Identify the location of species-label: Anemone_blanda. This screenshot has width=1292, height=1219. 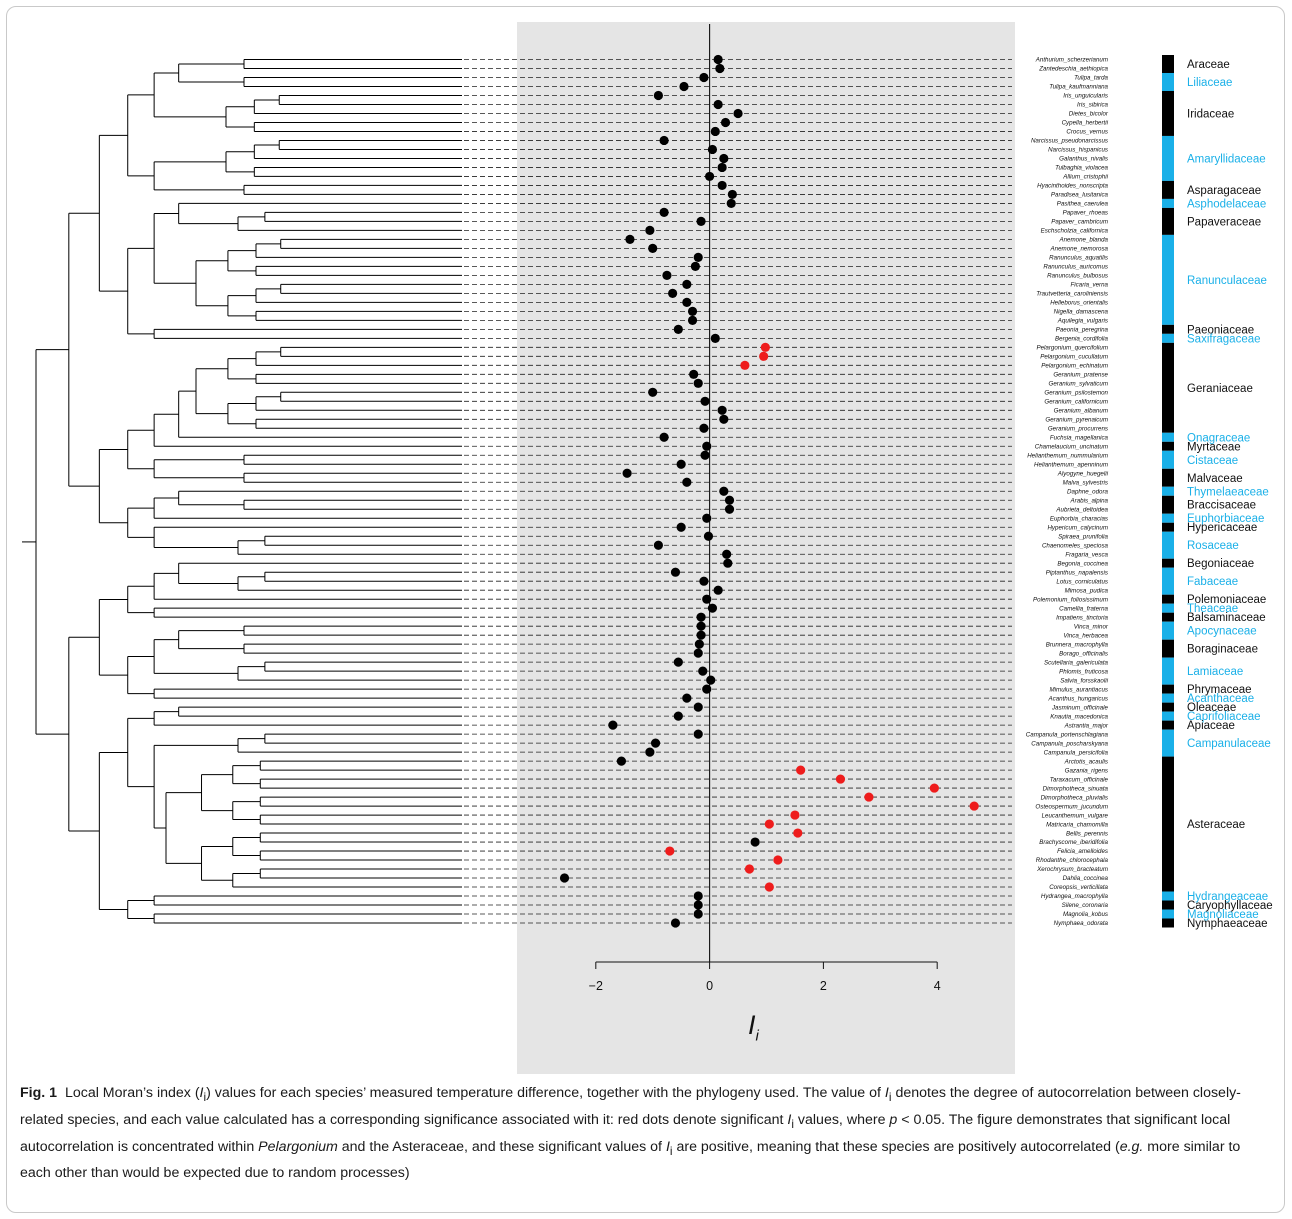
(1083, 240).